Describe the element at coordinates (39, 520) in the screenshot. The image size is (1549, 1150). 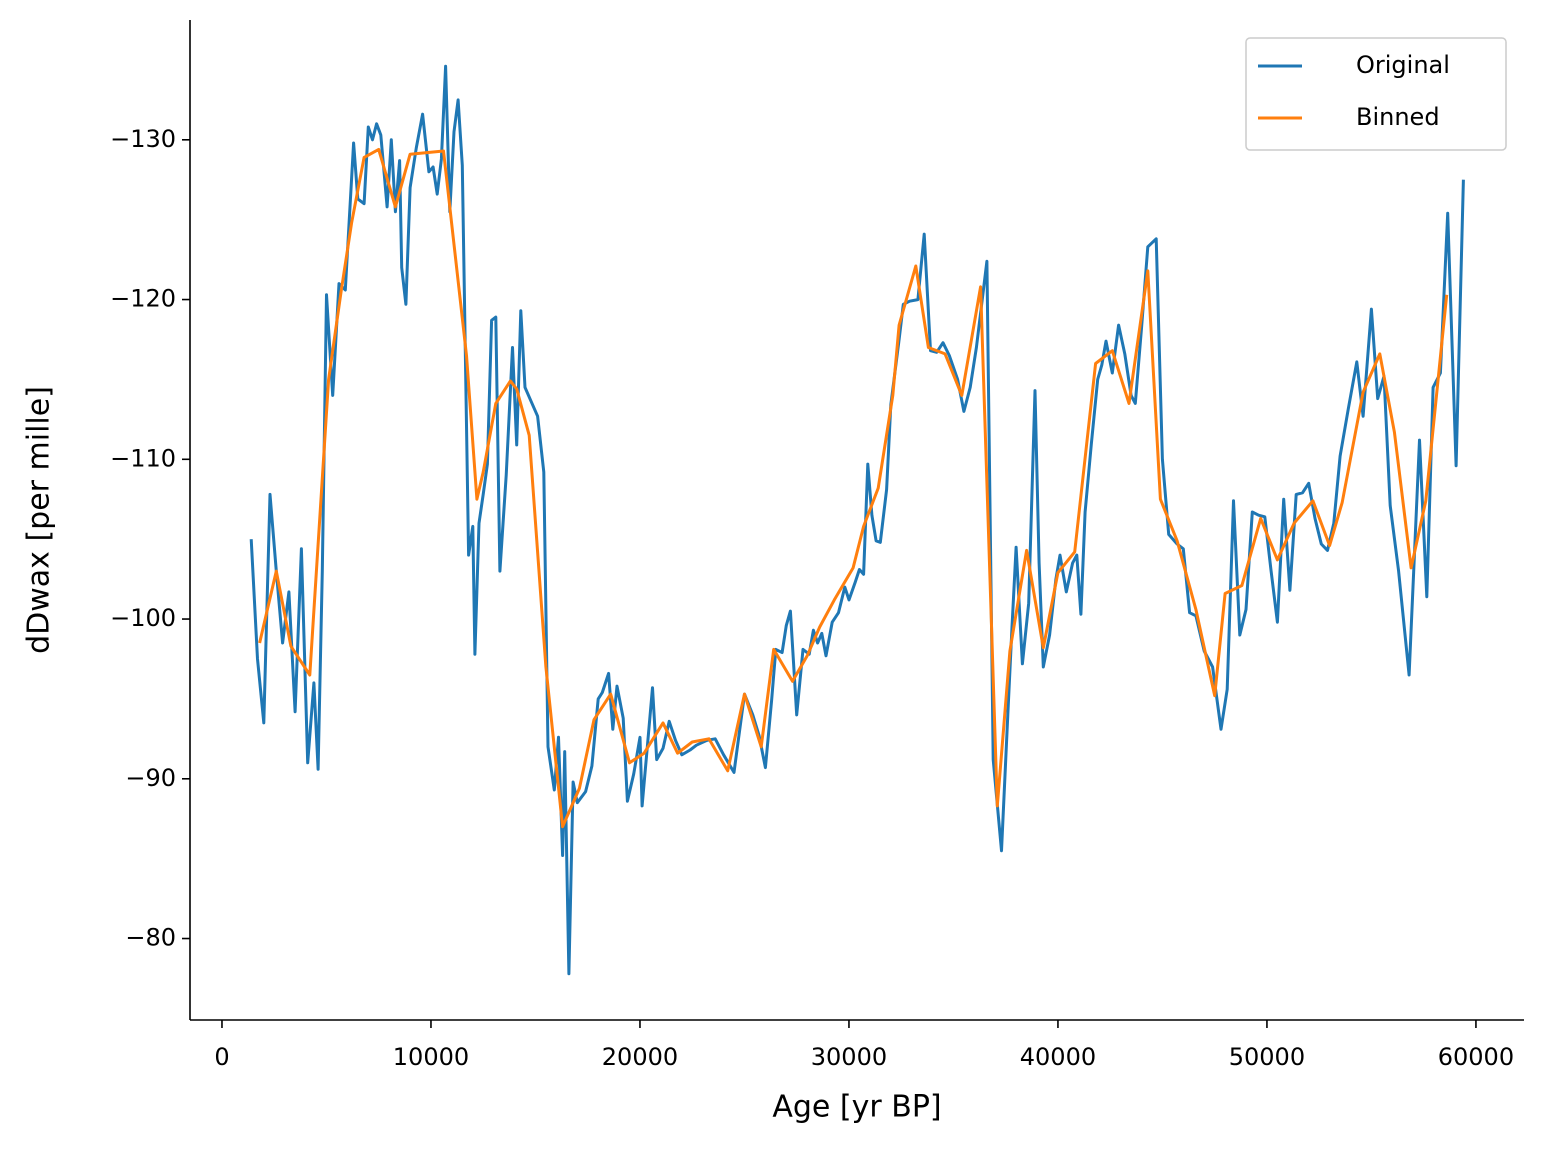
I see `y-axis-label: dDwax [per mille]` at that location.